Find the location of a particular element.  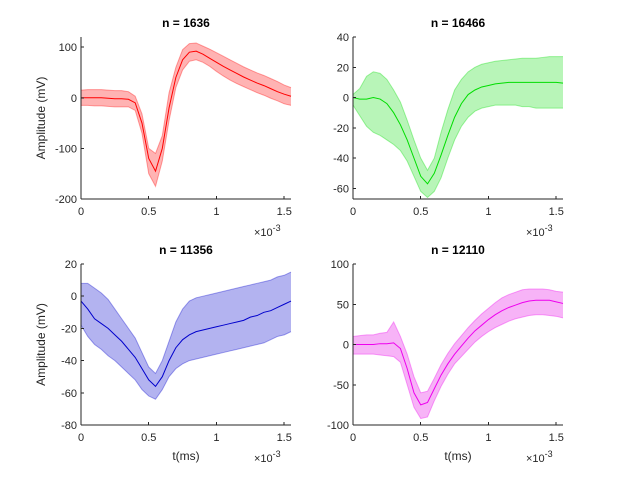

axes: 0 0.5 1 1.5 -80 -60 -40 -20 0 20 is located at coordinates (176, 351).